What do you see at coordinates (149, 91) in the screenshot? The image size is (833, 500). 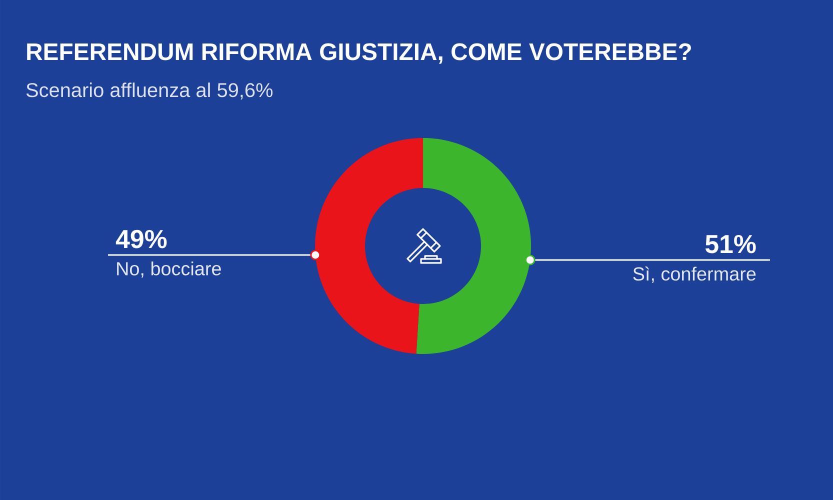 I see `chart-subtitle: Scenario affluenza al 59,6%` at bounding box center [149, 91].